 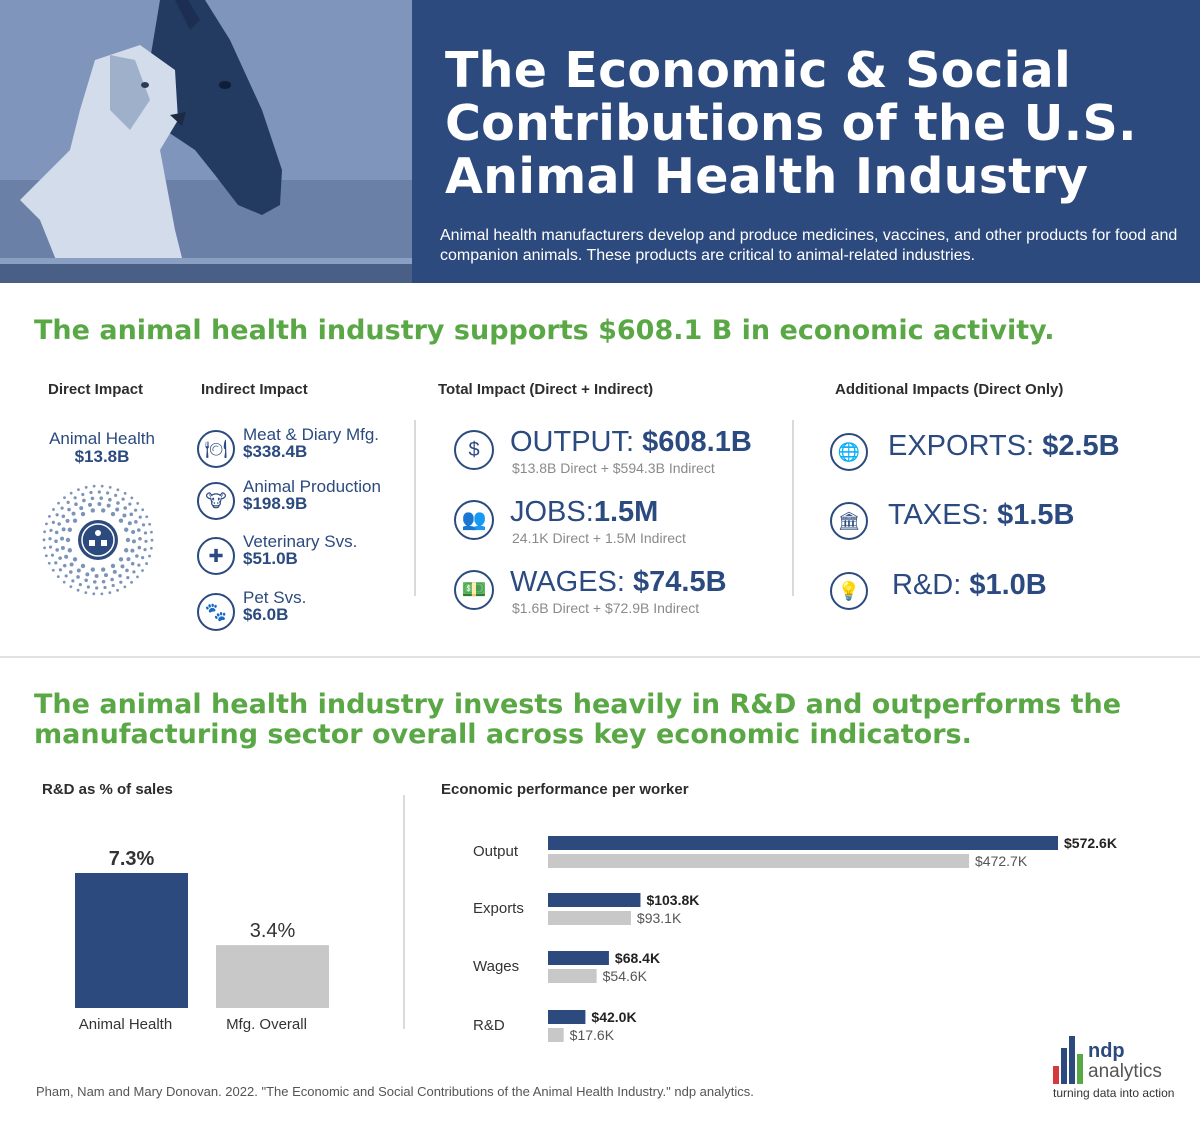 What do you see at coordinates (311, 434) in the screenshot?
I see `indirect-label: Meat & Diary Mfg.` at bounding box center [311, 434].